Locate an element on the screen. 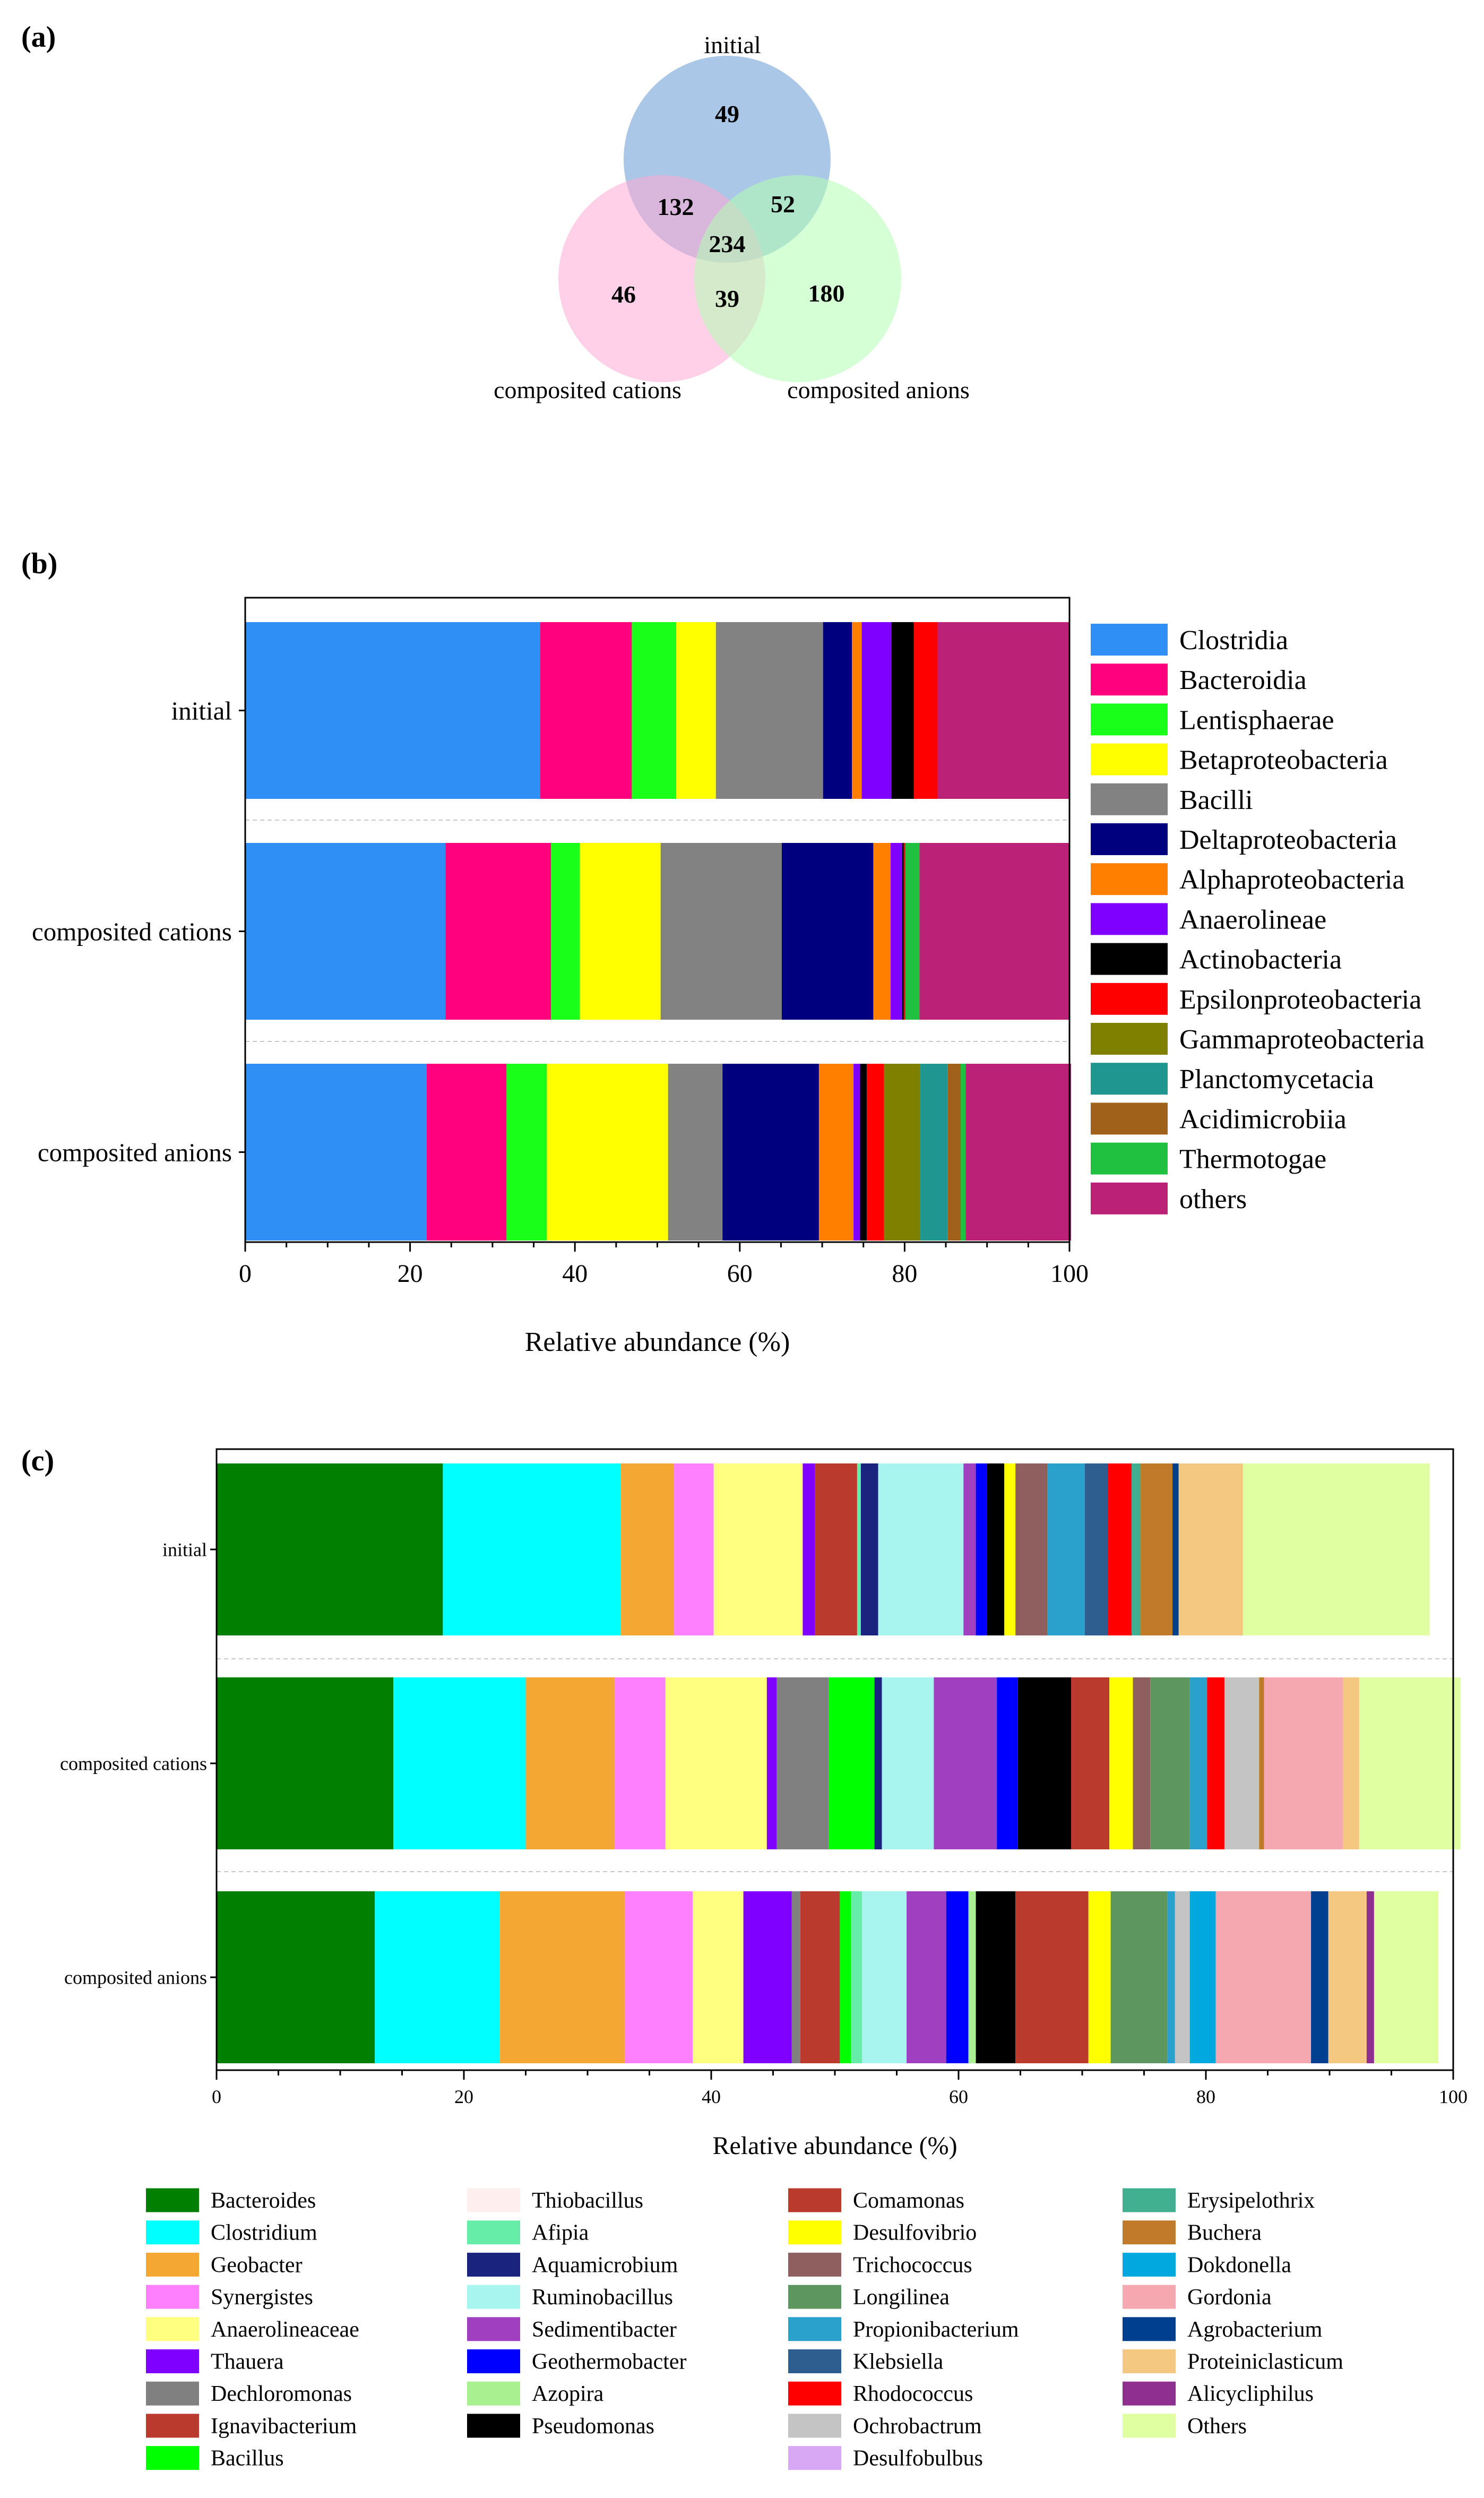 The height and width of the screenshot is (2498, 1484). bar-composited-cations-others is located at coordinates (1410, 1763).